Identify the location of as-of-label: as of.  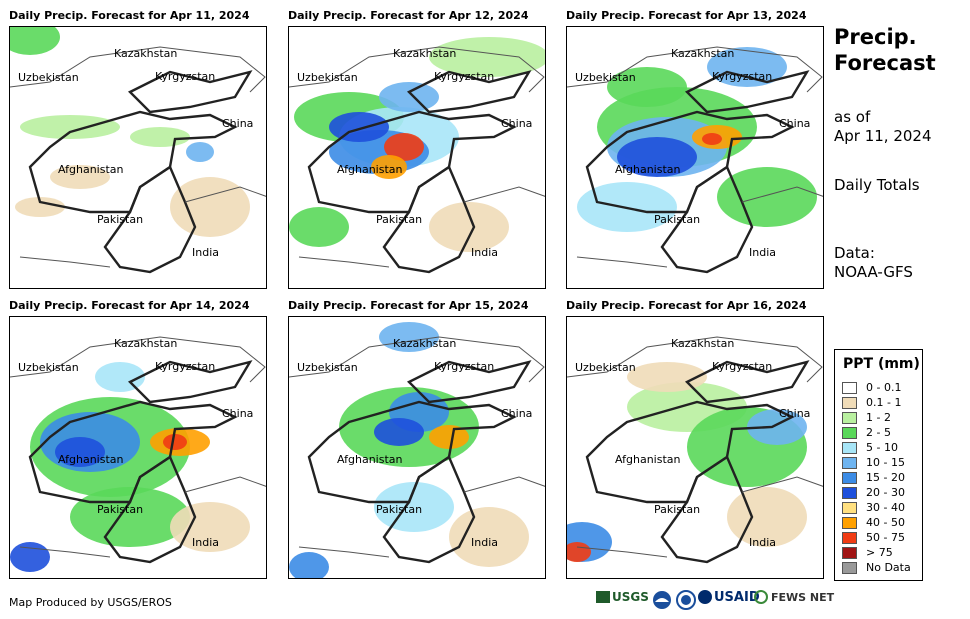
(852, 117).